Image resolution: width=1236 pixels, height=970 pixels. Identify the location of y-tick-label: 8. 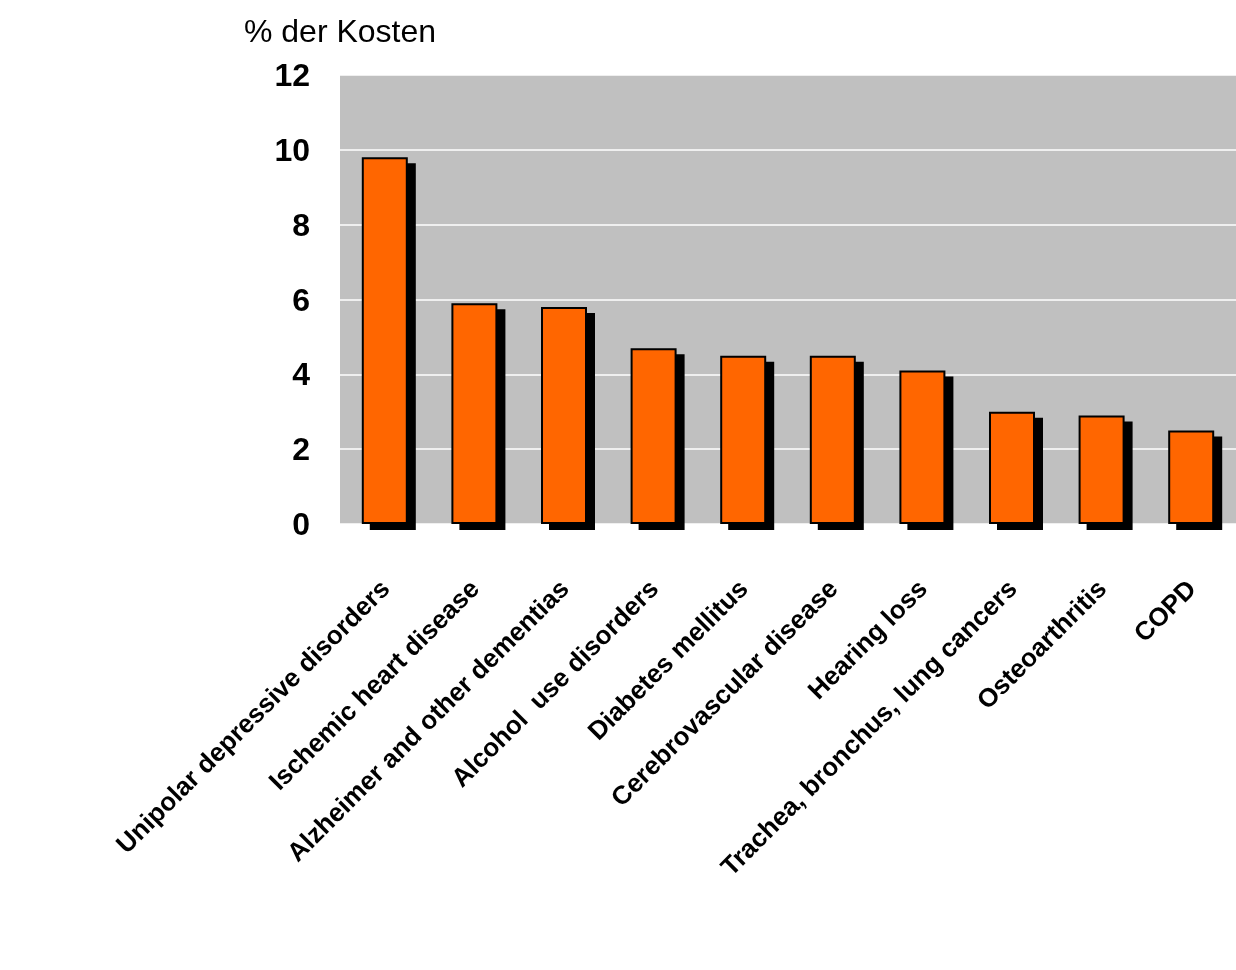
(301, 224).